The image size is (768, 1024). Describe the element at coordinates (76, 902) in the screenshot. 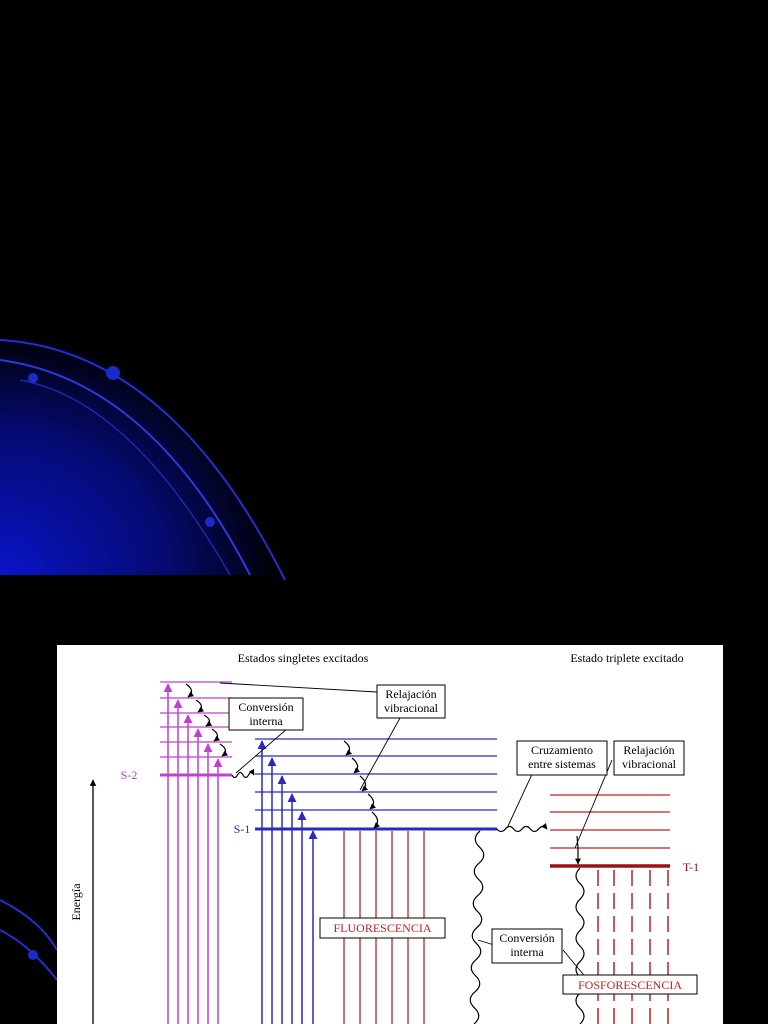

I see `energy-label: Energía` at that location.